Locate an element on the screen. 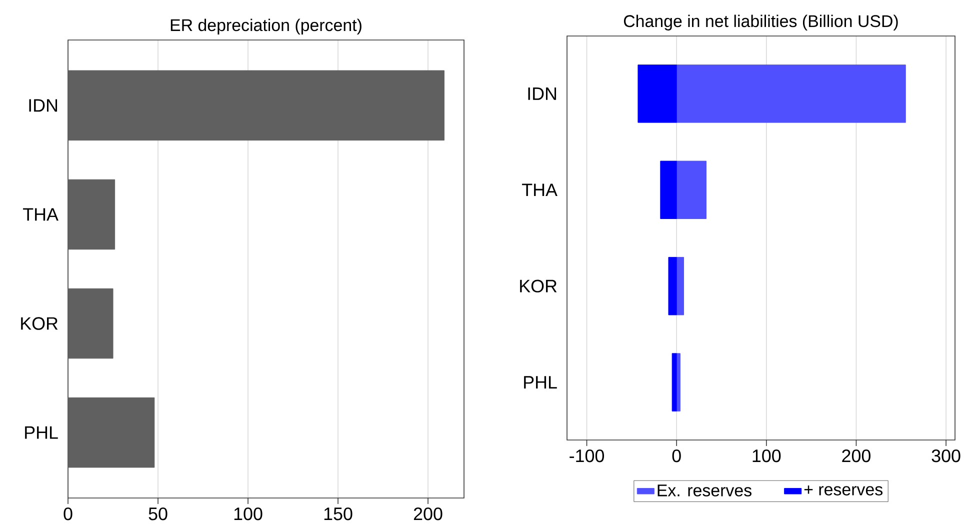 Image resolution: width=968 pixels, height=528 pixels. x-tick-label: 150 is located at coordinates (338, 513).